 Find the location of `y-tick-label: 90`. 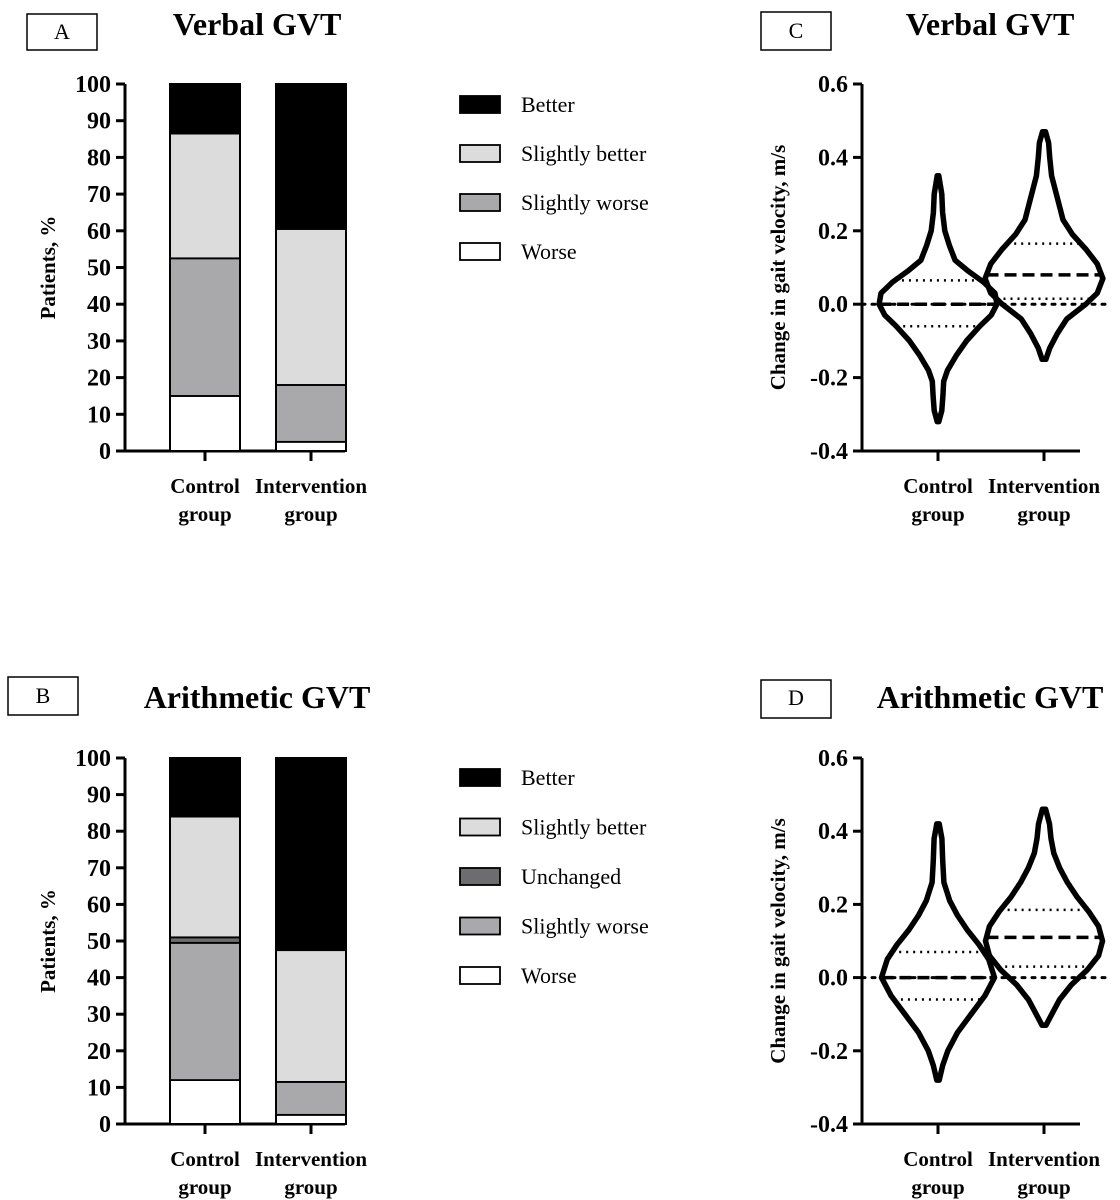

y-tick-label: 90 is located at coordinates (99, 796).